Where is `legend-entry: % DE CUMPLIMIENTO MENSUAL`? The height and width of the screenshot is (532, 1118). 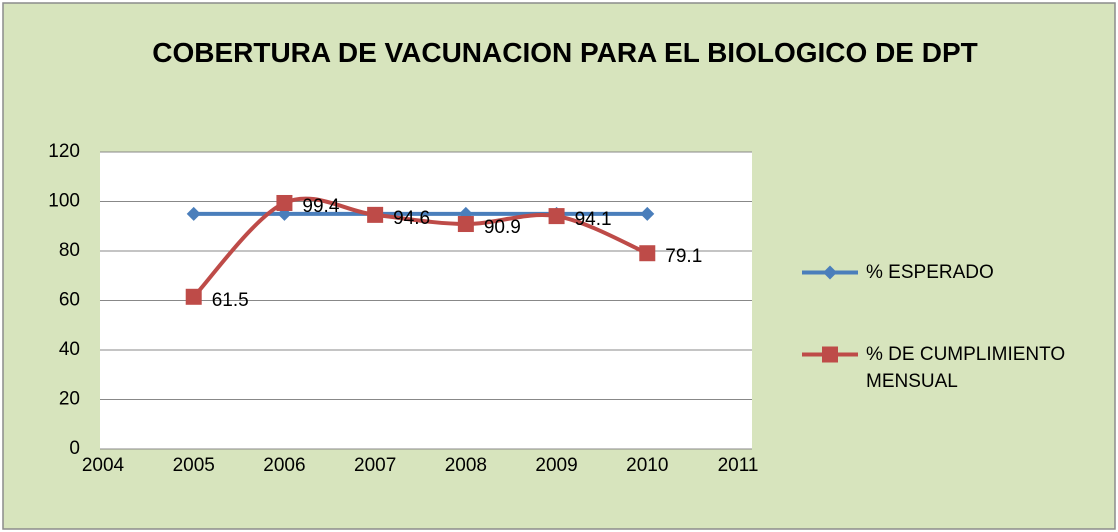 legend-entry: % DE CUMPLIMIENTO MENSUAL is located at coordinates (955, 368).